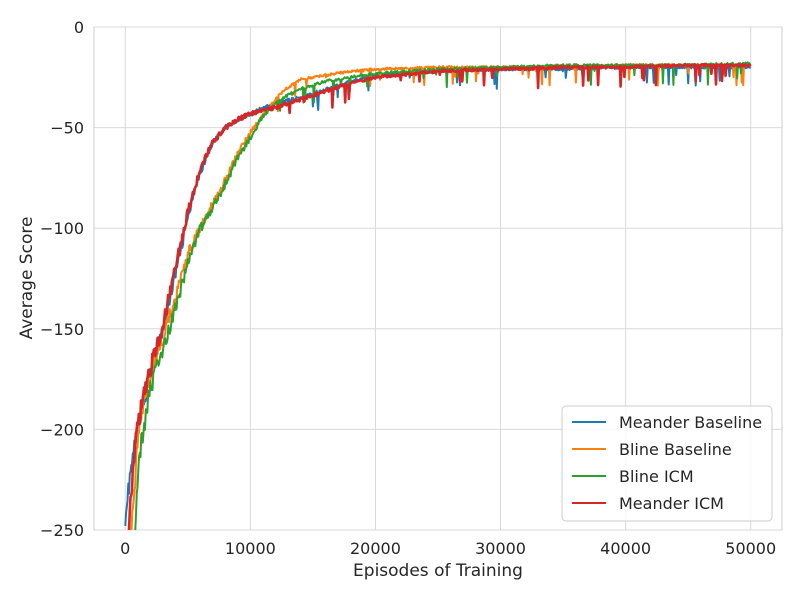 The height and width of the screenshot is (600, 800). Describe the element at coordinates (675, 449) in the screenshot. I see `legend-entry: Bline Baseline` at that location.